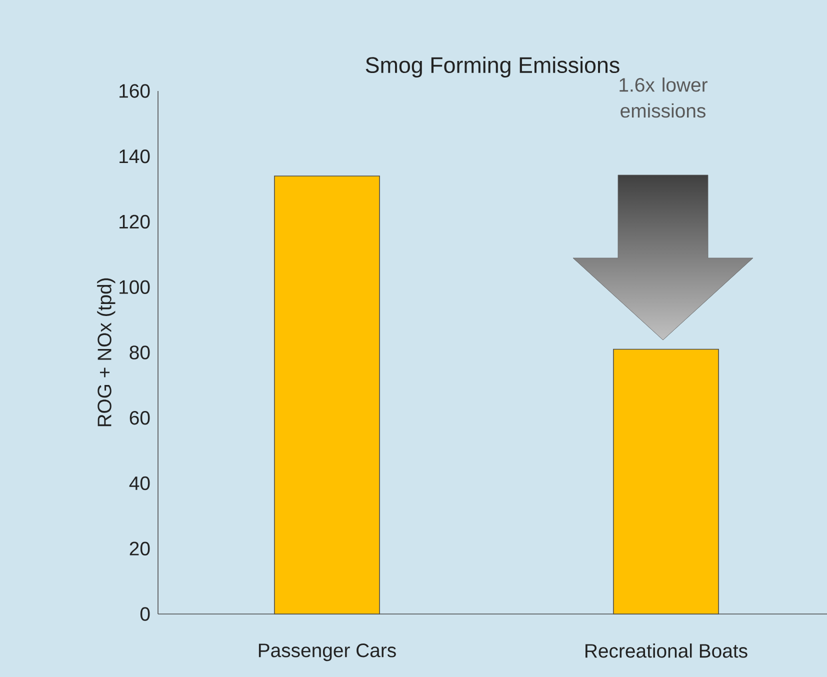 The image size is (827, 677). I want to click on y-tick-label: 120, so click(135, 221).